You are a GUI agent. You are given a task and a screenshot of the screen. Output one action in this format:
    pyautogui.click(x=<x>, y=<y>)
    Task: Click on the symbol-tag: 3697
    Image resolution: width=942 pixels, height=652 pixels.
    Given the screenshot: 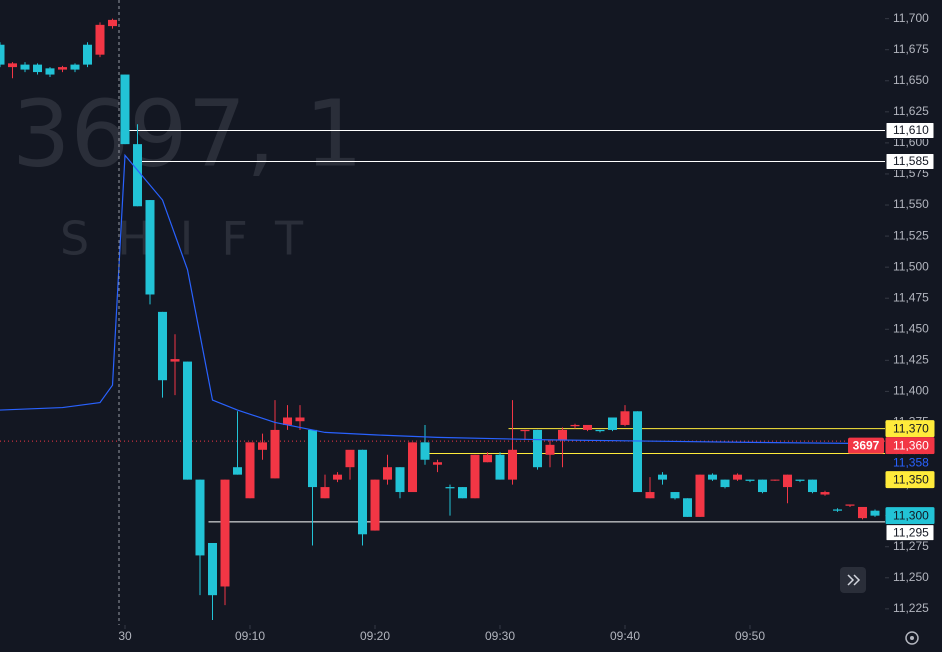 What is the action you would take?
    pyautogui.click(x=866, y=445)
    